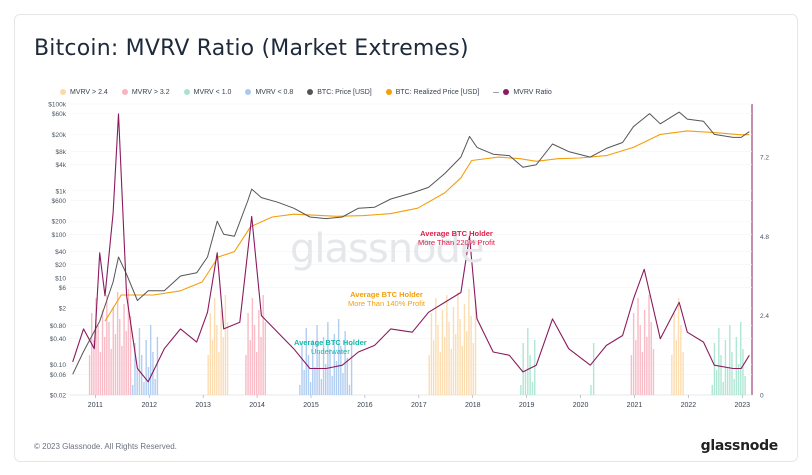 The width and height of the screenshot is (812, 475). What do you see at coordinates (63, 309) in the screenshot?
I see `y-tick-label: $2` at bounding box center [63, 309].